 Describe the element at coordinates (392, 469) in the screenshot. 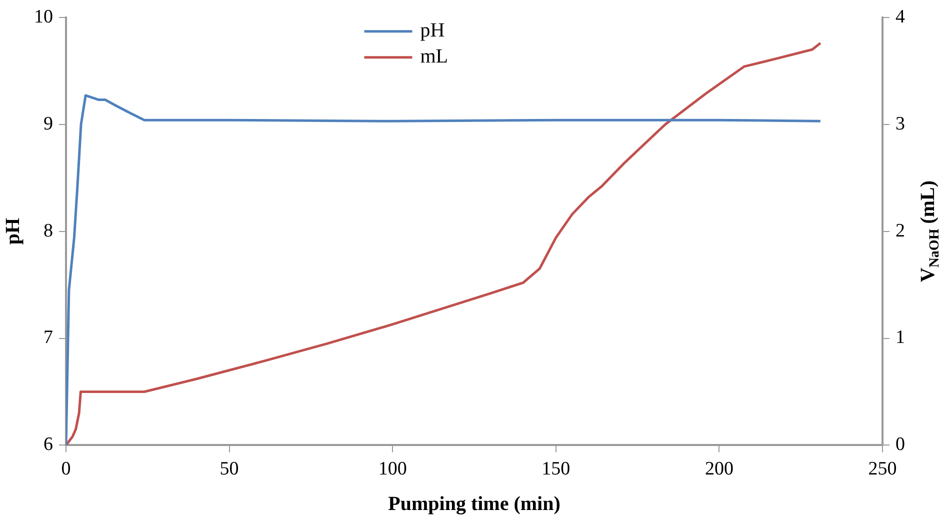

I see `x-tick-label: 100` at that location.